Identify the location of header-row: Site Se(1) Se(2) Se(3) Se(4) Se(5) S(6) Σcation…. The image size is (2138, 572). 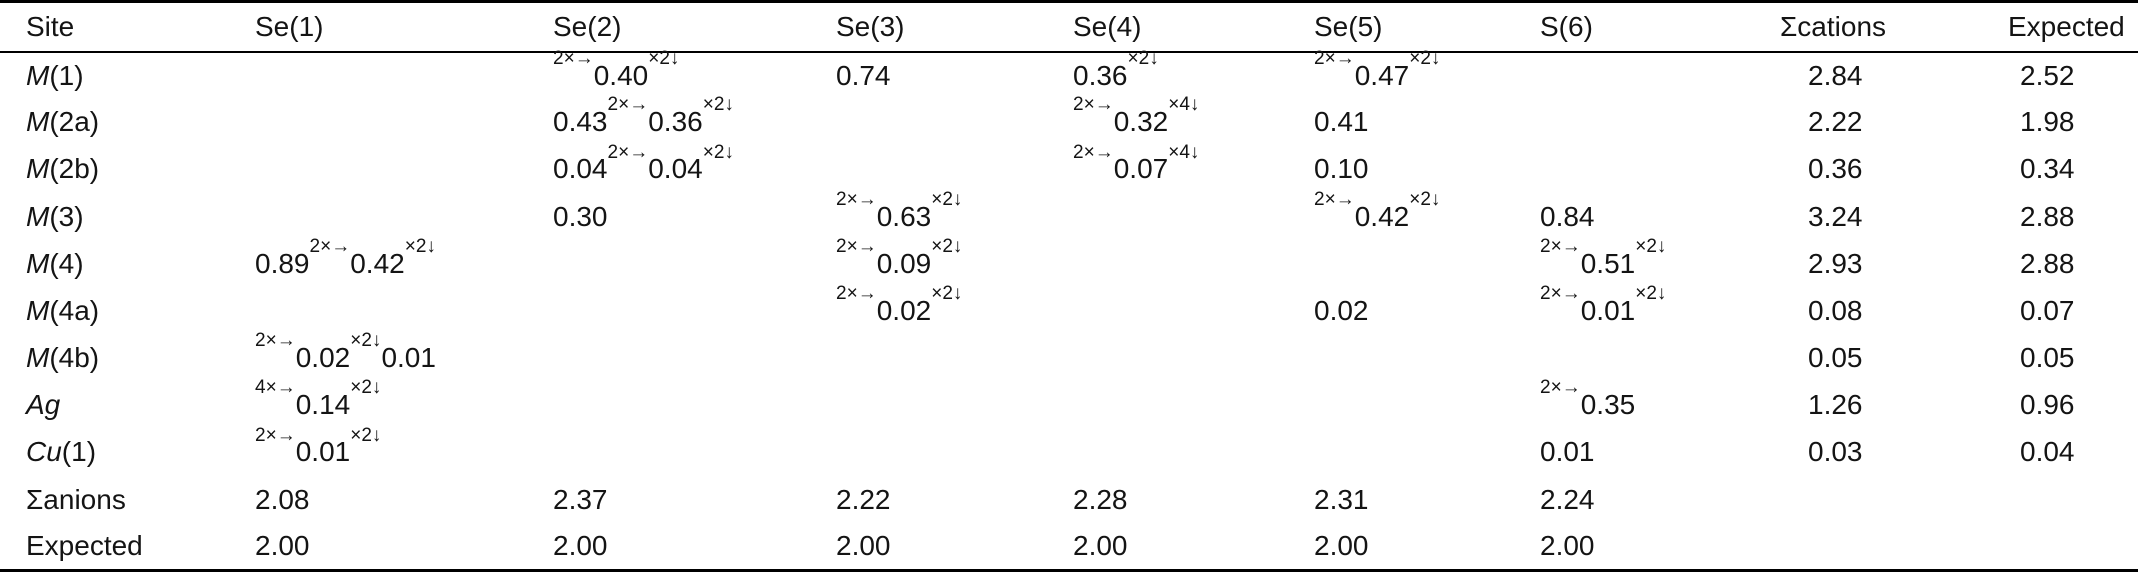
(1069, 27).